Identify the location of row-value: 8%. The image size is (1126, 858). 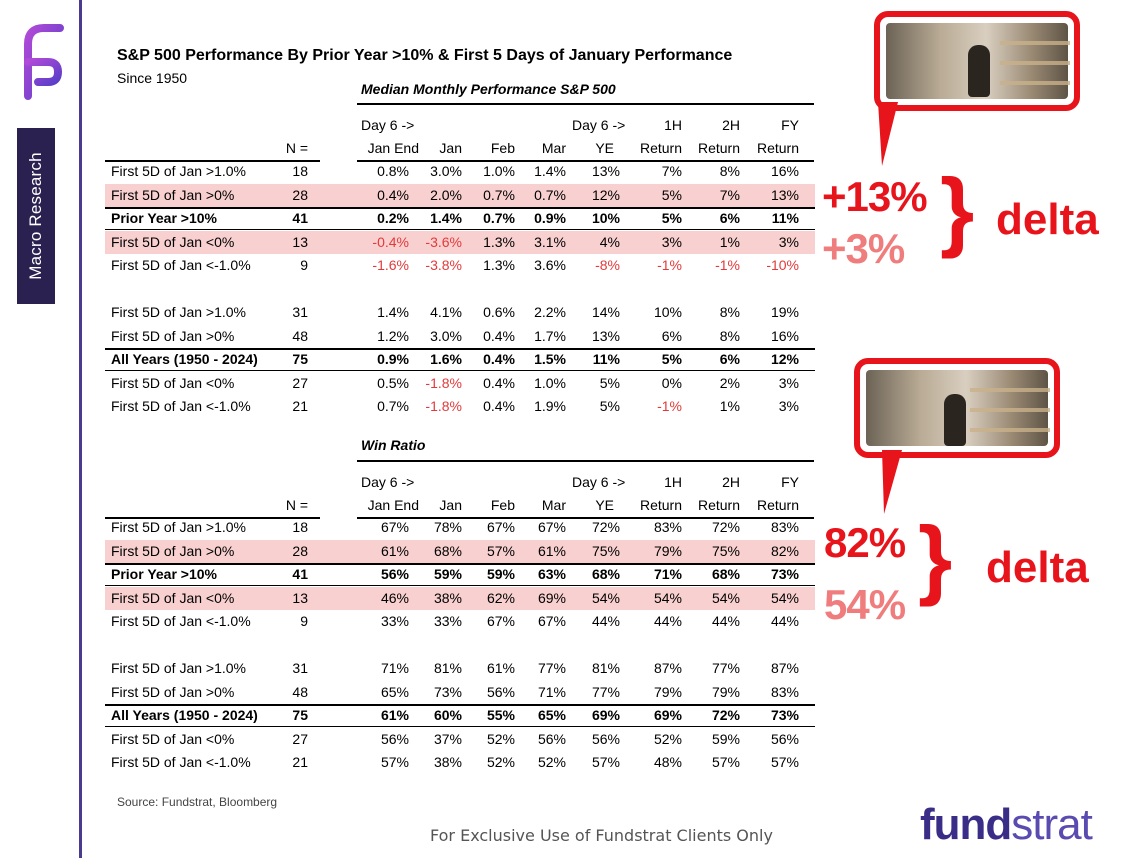
(729, 171).